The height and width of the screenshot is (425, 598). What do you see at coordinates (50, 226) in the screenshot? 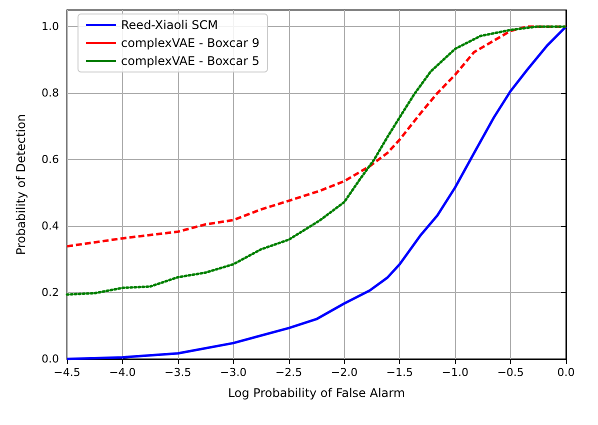
I see `y-tick-label: 0.4` at bounding box center [50, 226].